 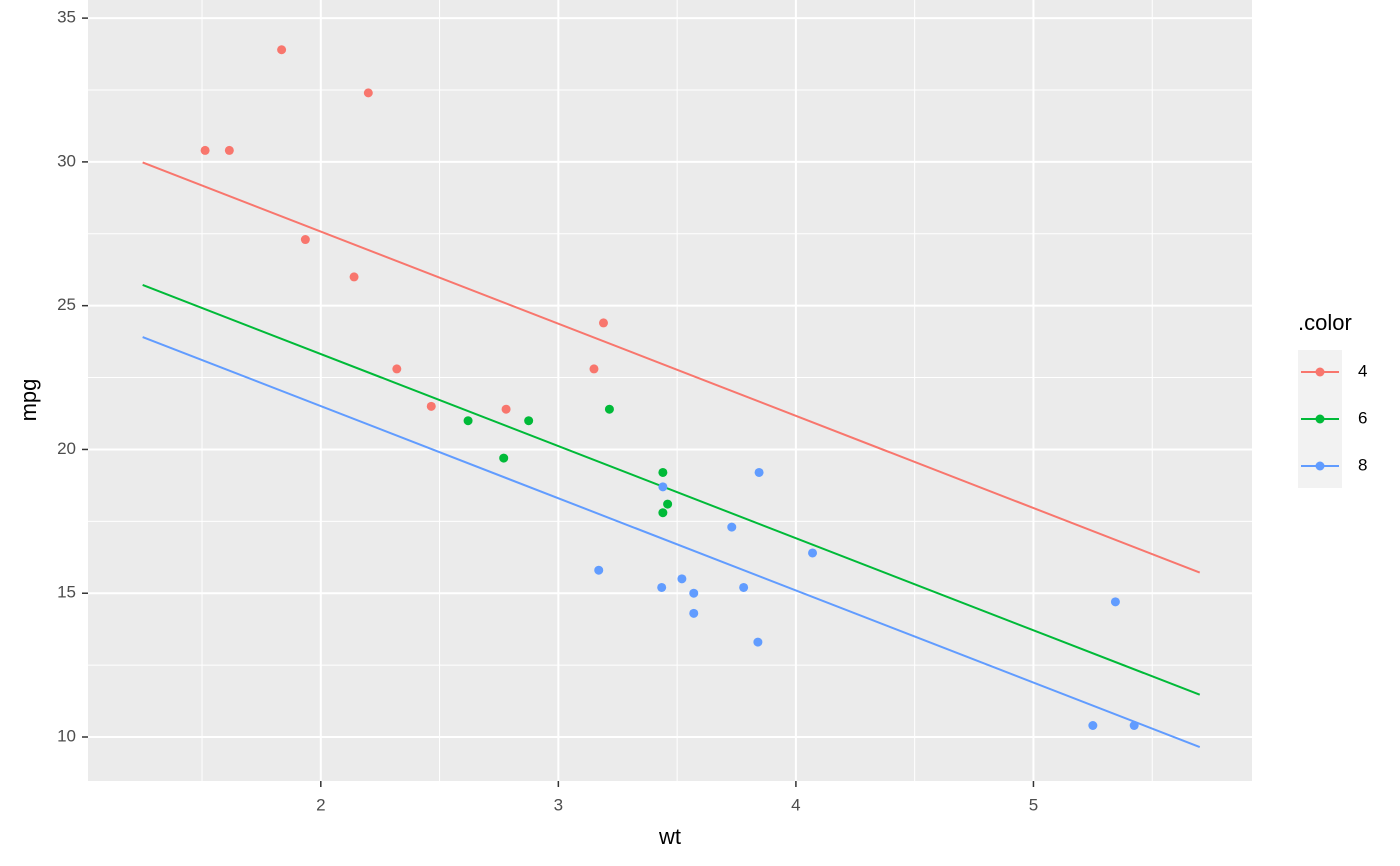 I want to click on y-tick-label: 35, so click(x=66, y=17).